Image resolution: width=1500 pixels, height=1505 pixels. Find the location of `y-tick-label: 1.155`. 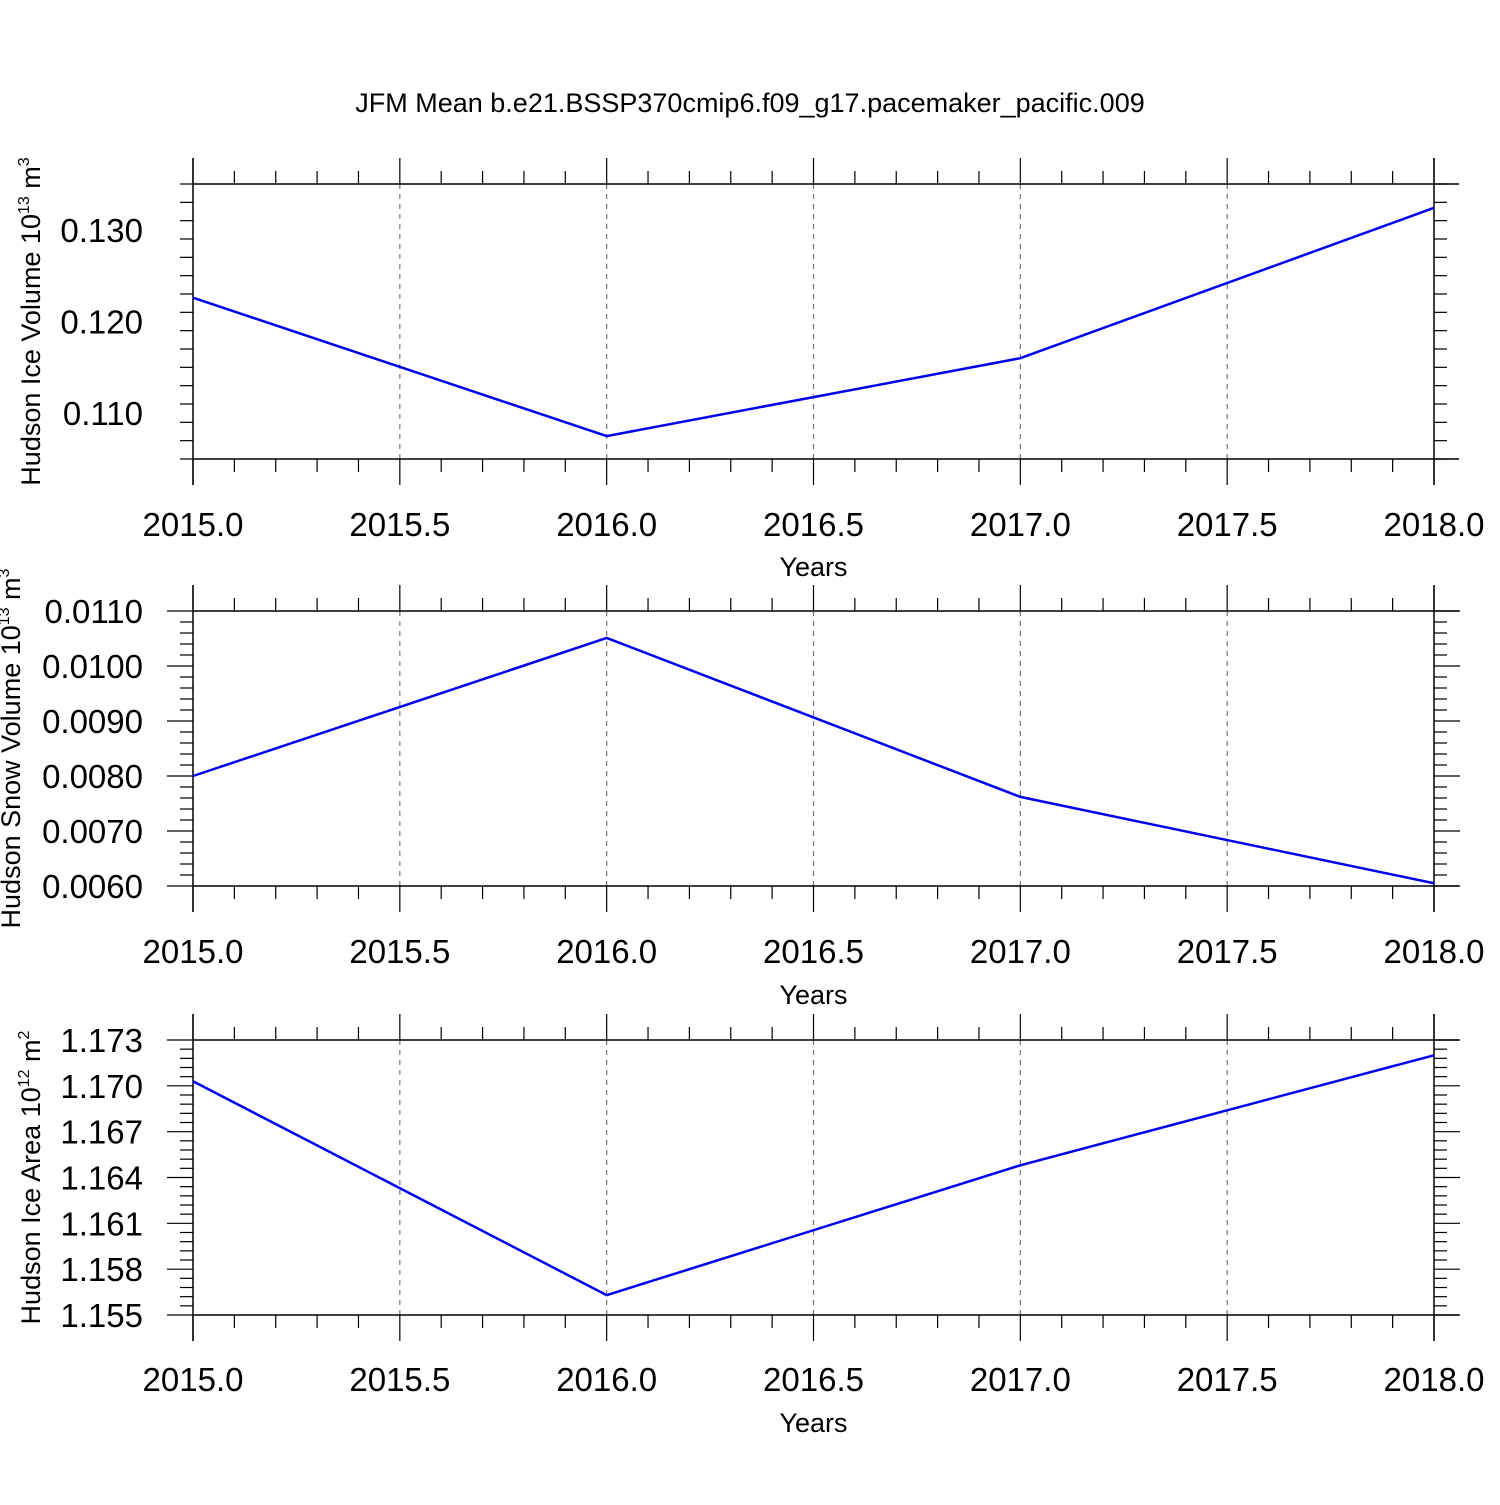

y-tick-label: 1.155 is located at coordinates (101, 1315).